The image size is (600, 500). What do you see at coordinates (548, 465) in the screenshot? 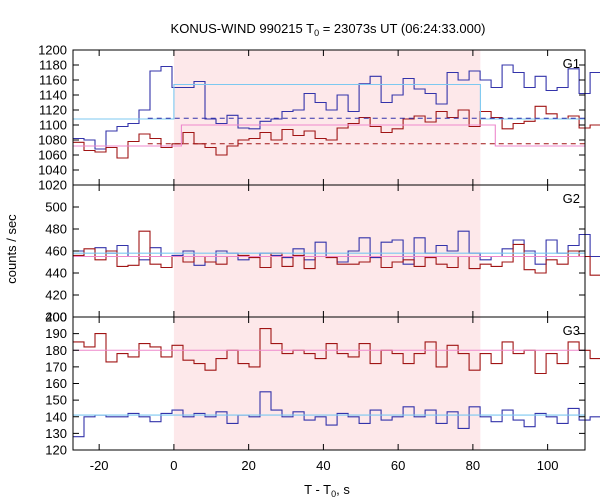
I see `xtick-label-100: 100` at bounding box center [548, 465].